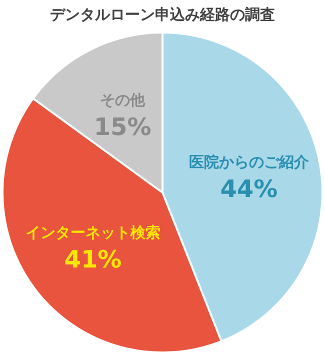  I want to click on data-label: 15%, so click(123, 127).